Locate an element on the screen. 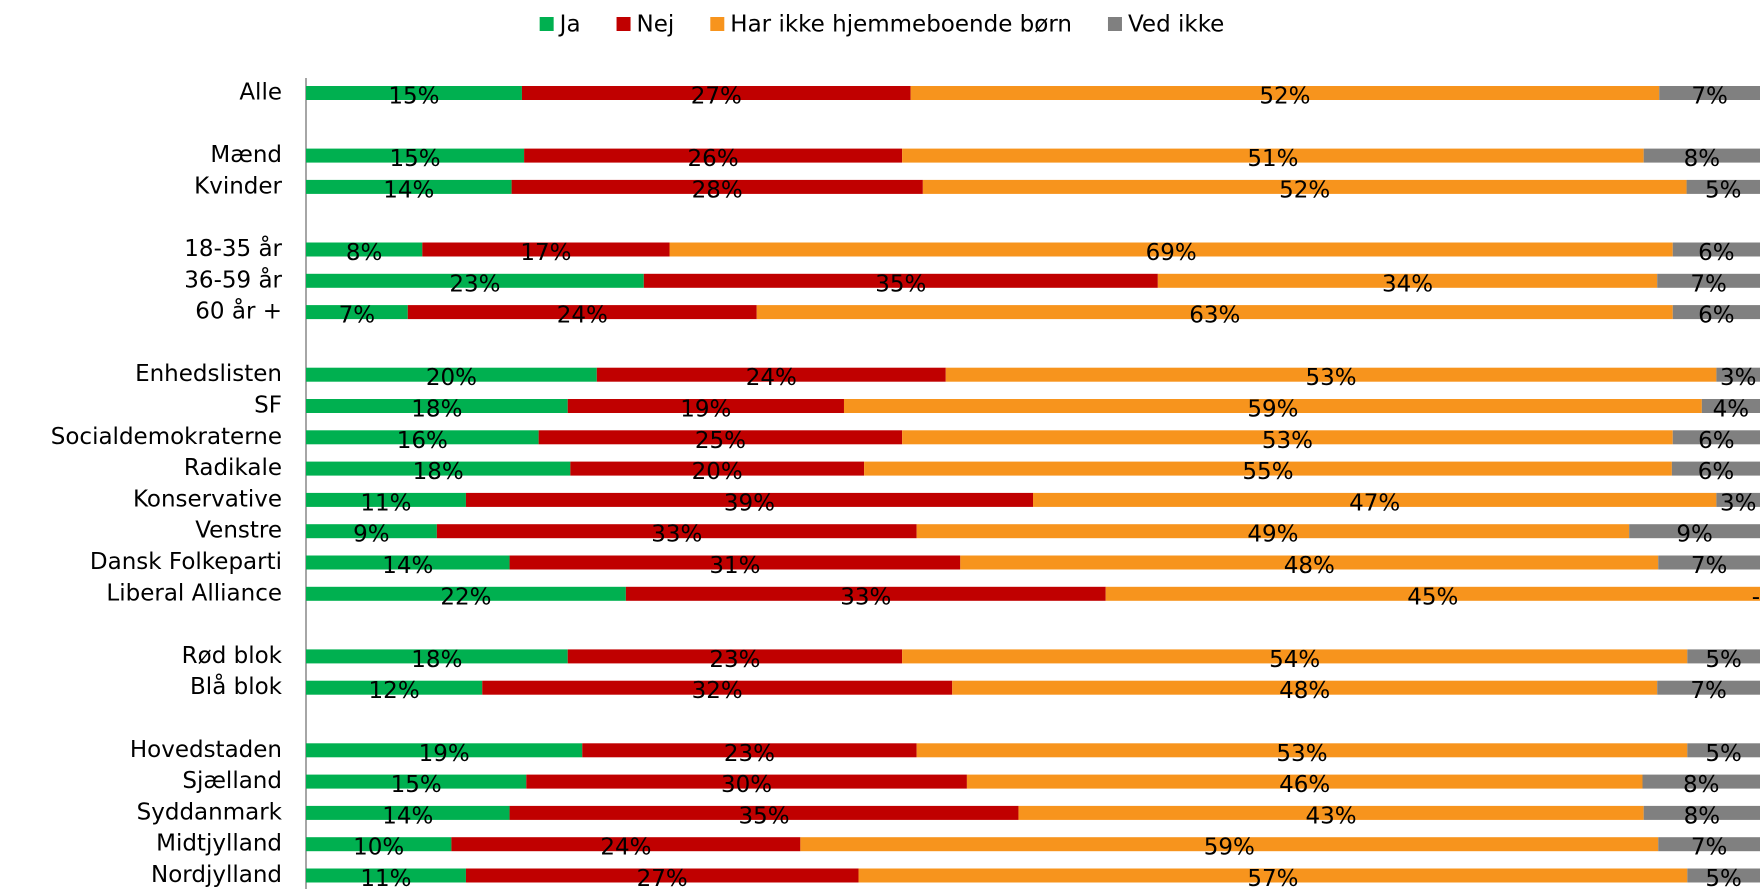 This screenshot has width=1764, height=889. y-tick-label: Rød blok is located at coordinates (232, 656).